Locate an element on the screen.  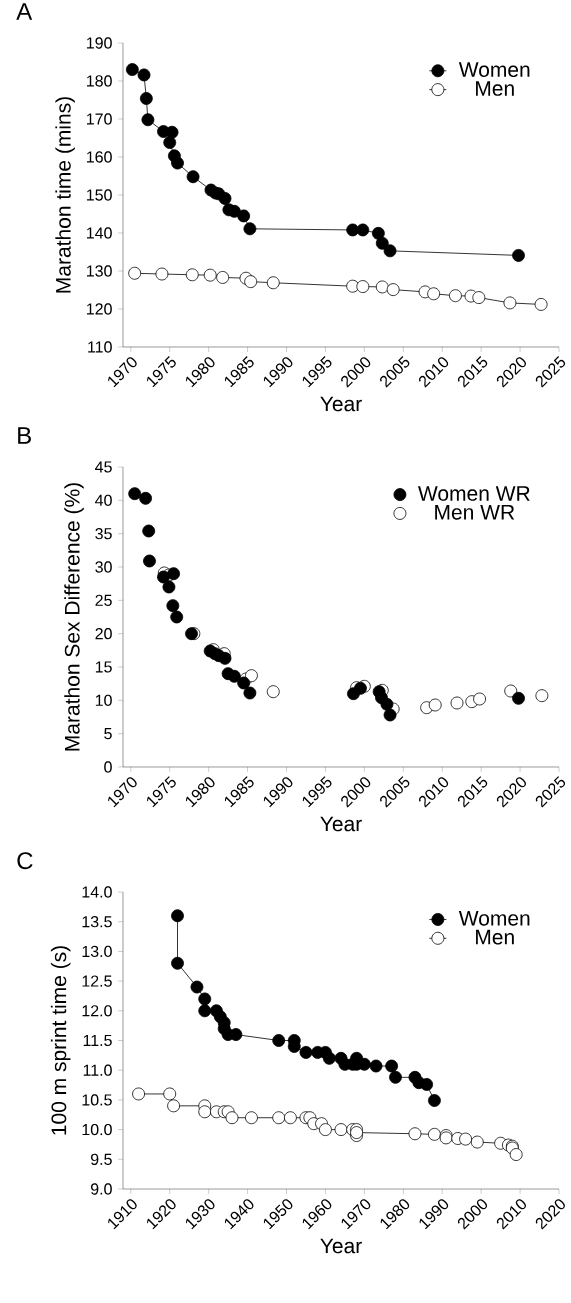
y-tick-label: 130 is located at coordinates (99, 271).